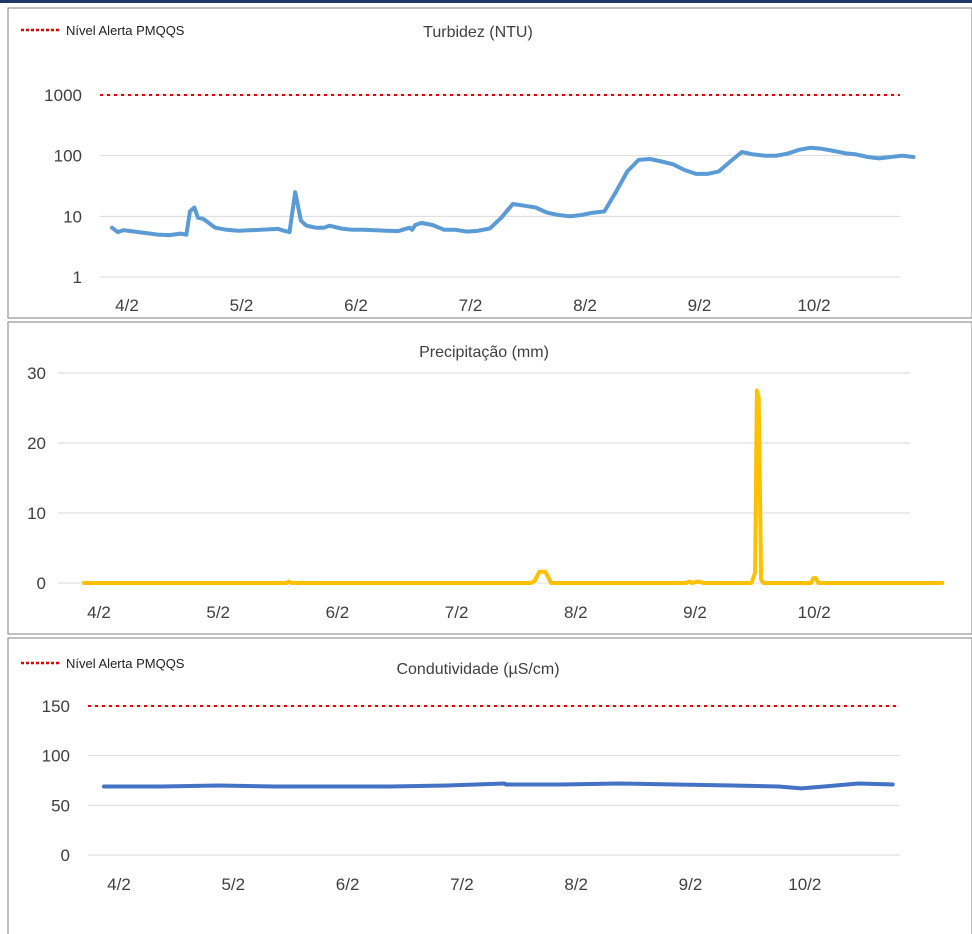 The image size is (972, 934). What do you see at coordinates (498, 786) in the screenshot?
I see `conductivity-series-line` at bounding box center [498, 786].